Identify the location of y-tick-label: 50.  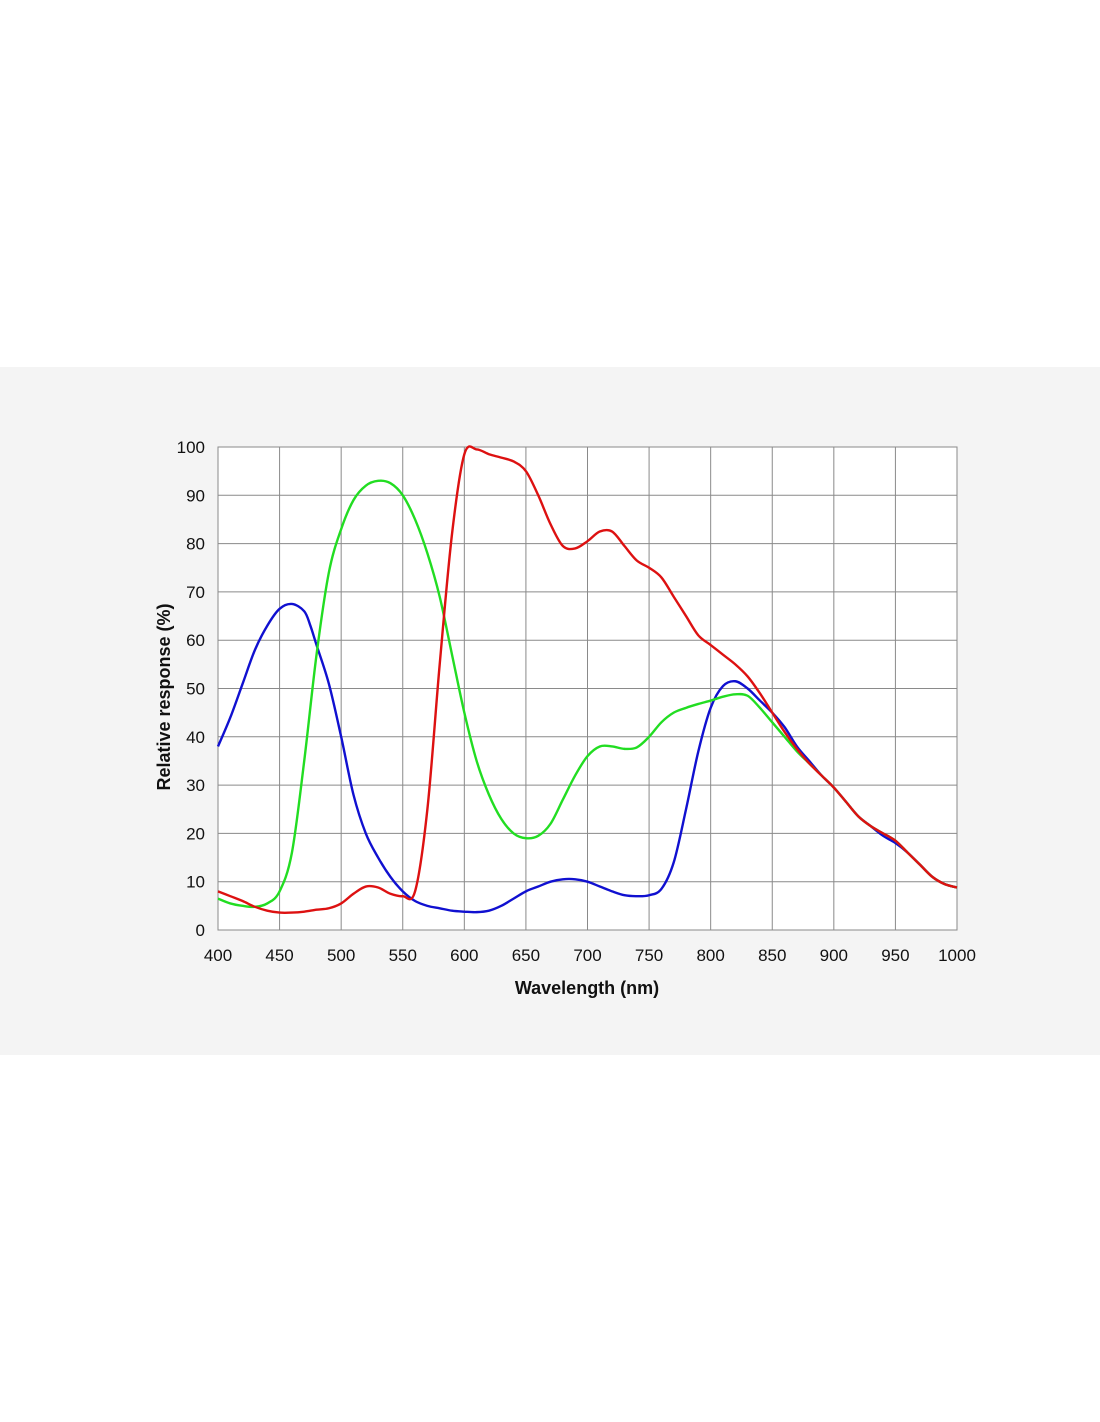
(195, 689).